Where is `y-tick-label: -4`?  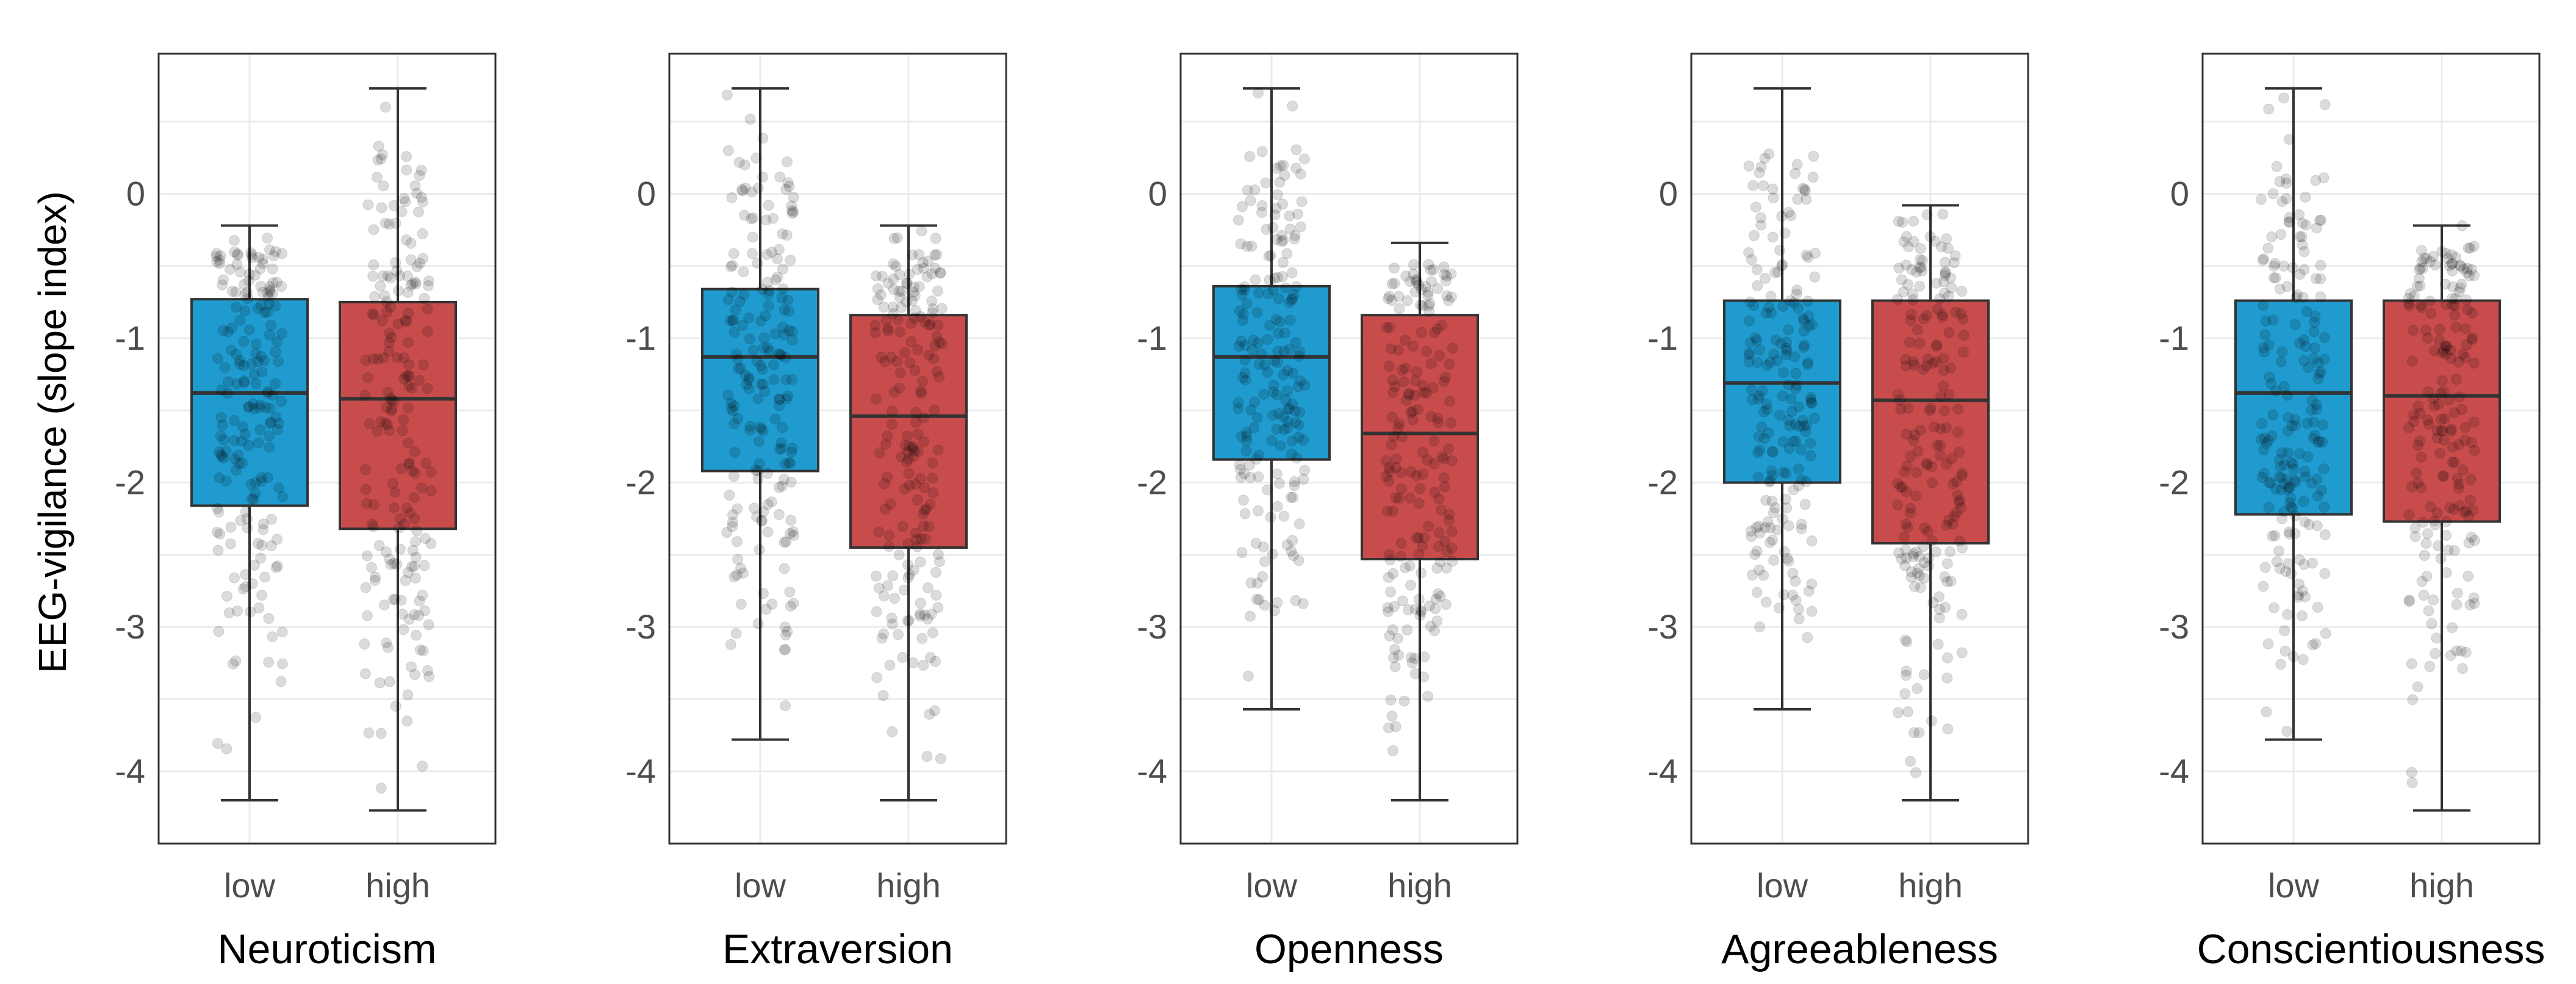 y-tick-label: -4 is located at coordinates (1152, 771).